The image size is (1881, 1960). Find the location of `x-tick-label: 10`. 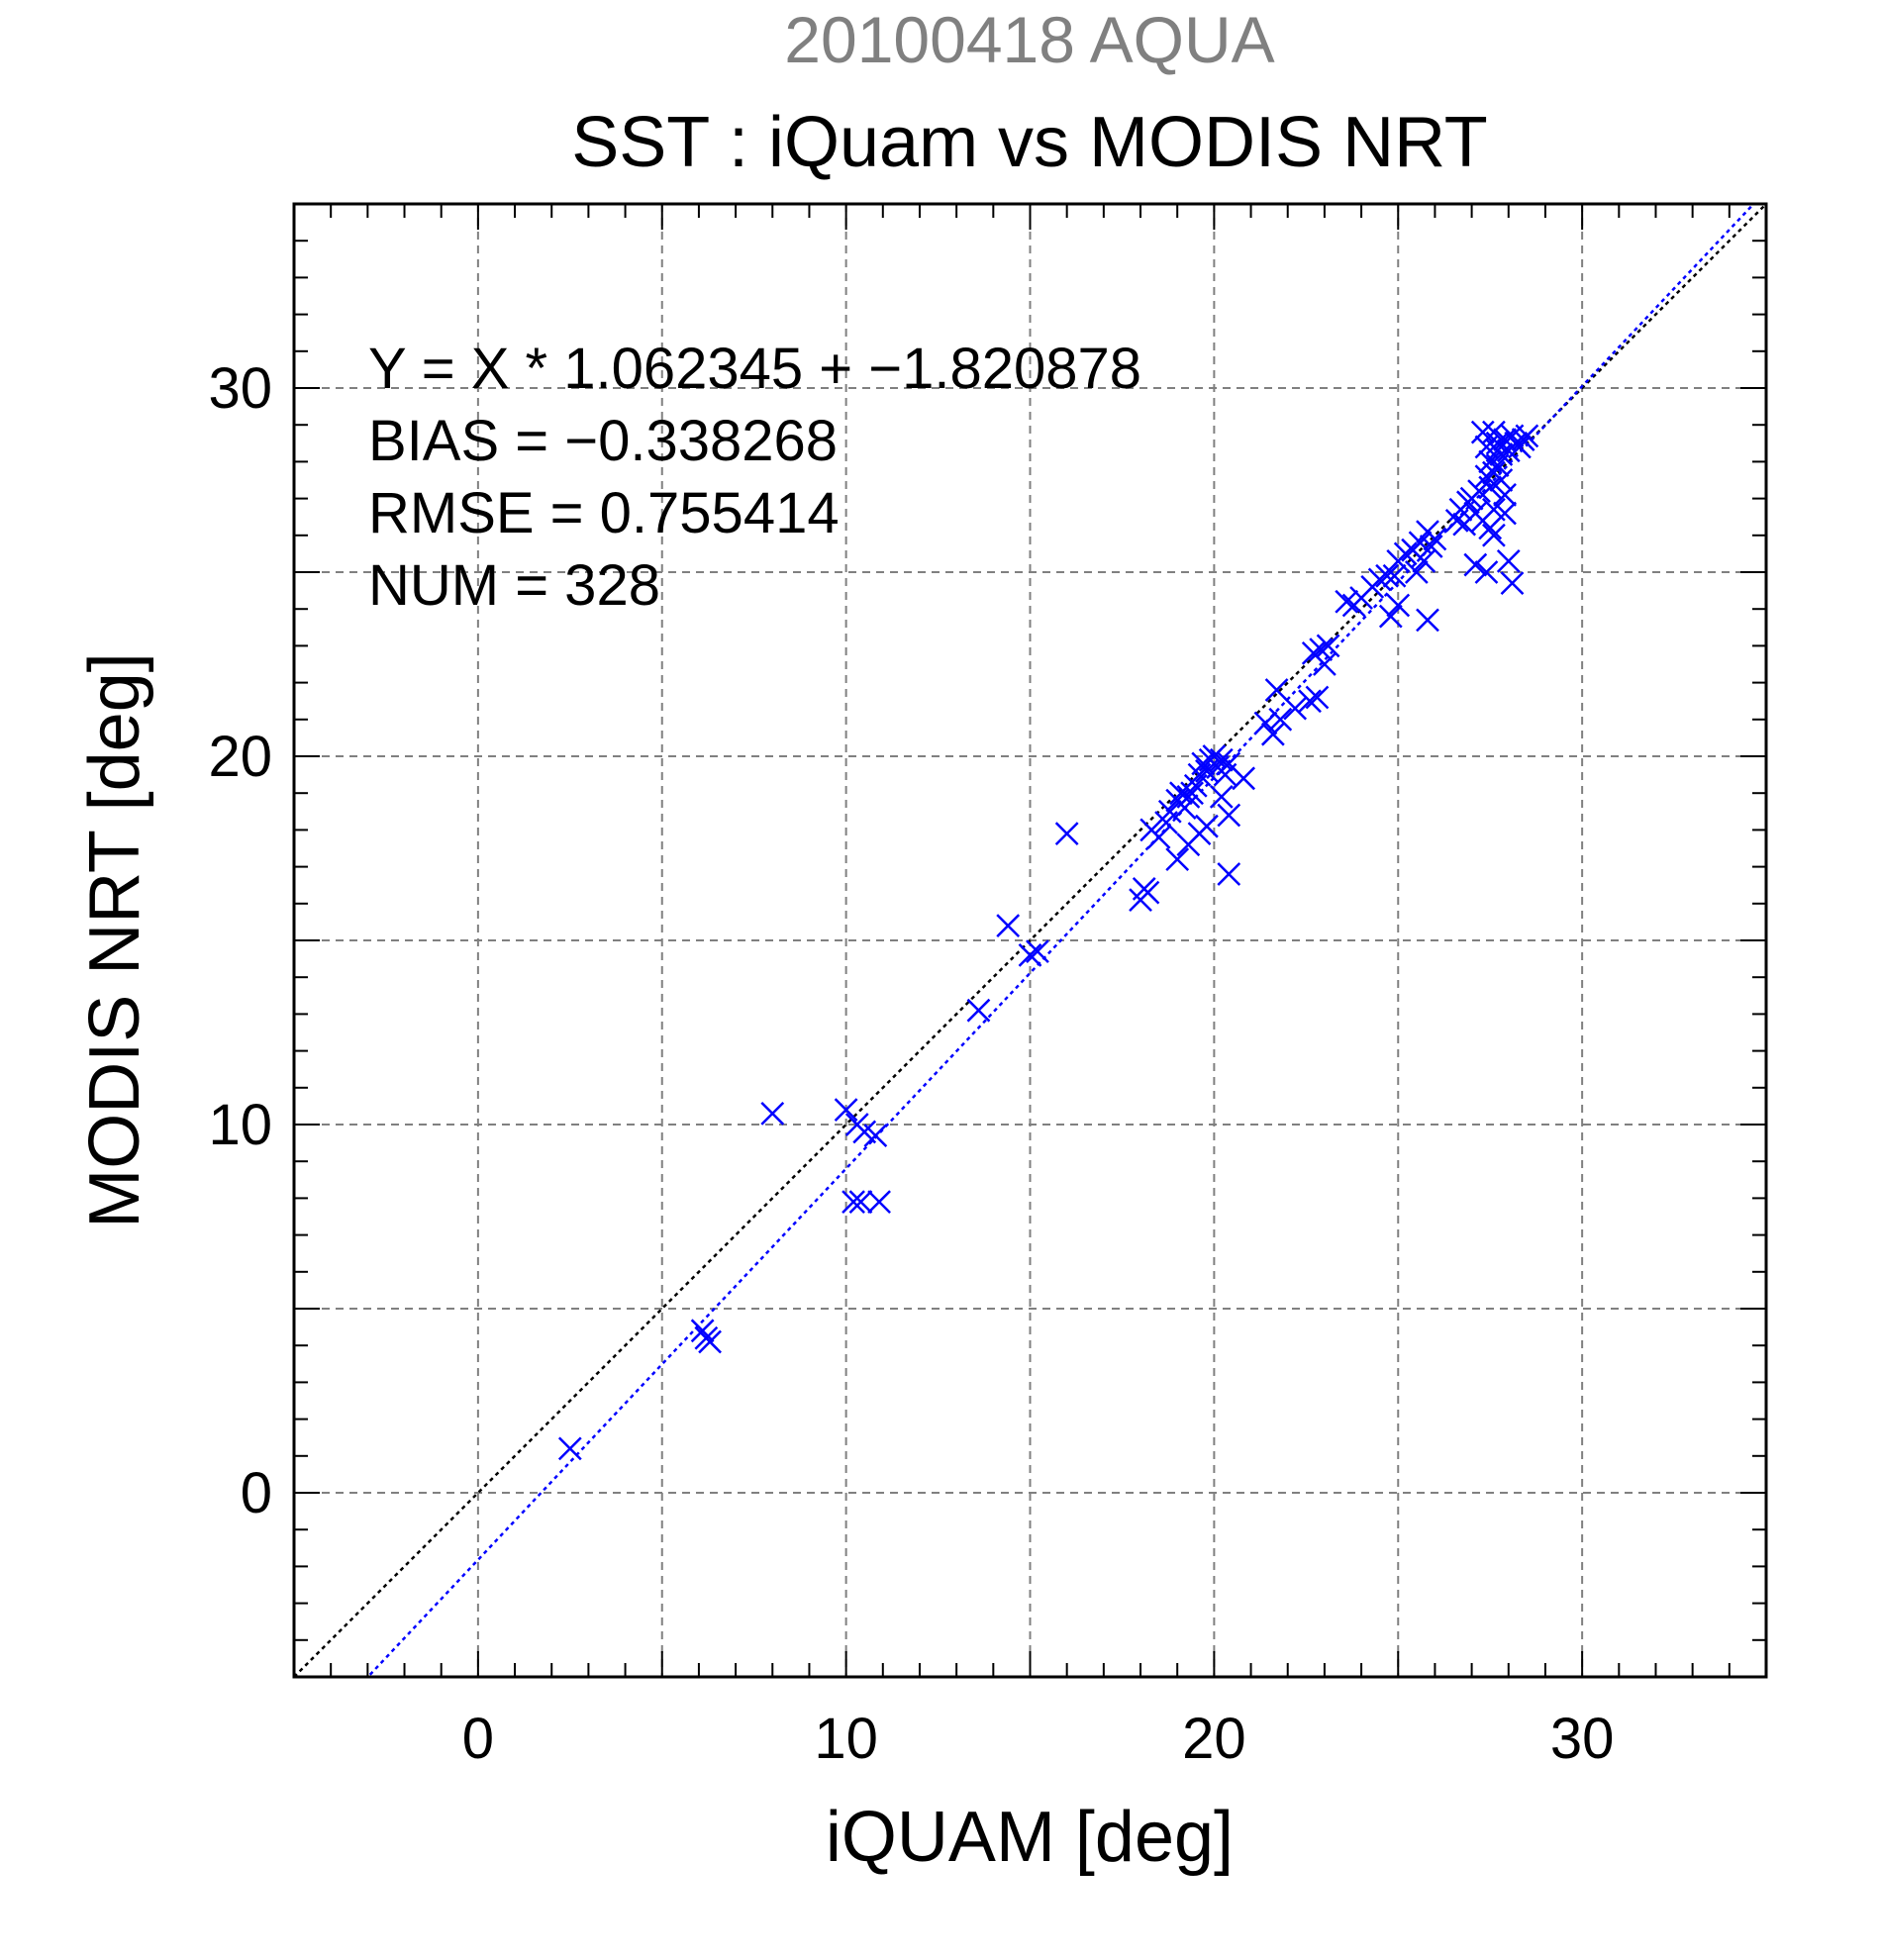

x-tick-label: 10 is located at coordinates (846, 1739).